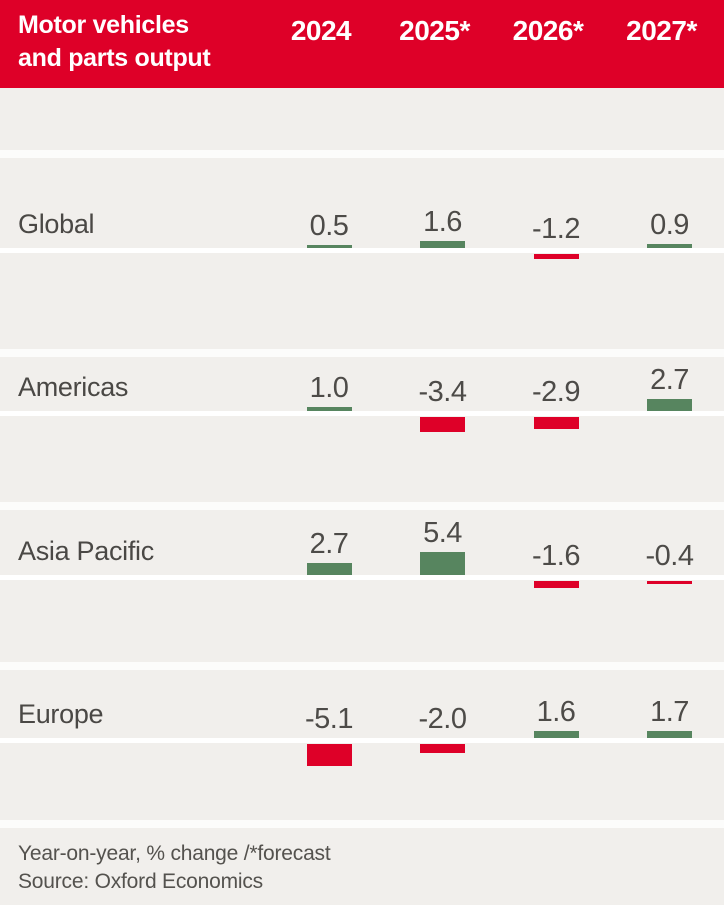  Describe the element at coordinates (174, 853) in the screenshot. I see `footnote: Year-on-year, % change /*forecast` at that location.